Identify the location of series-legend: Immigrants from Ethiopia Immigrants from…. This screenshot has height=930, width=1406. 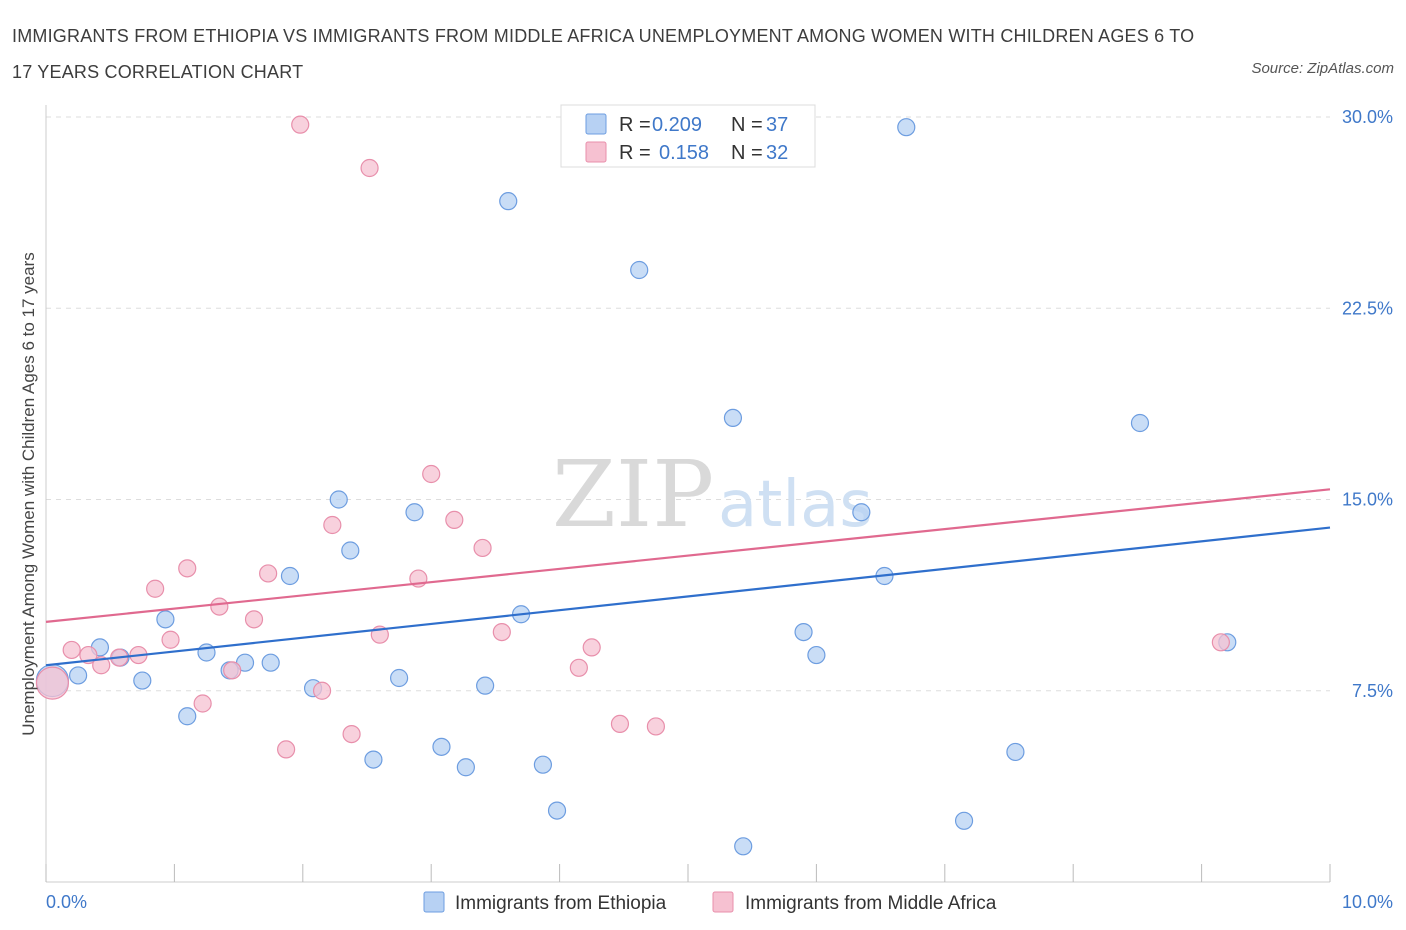
(710, 902).